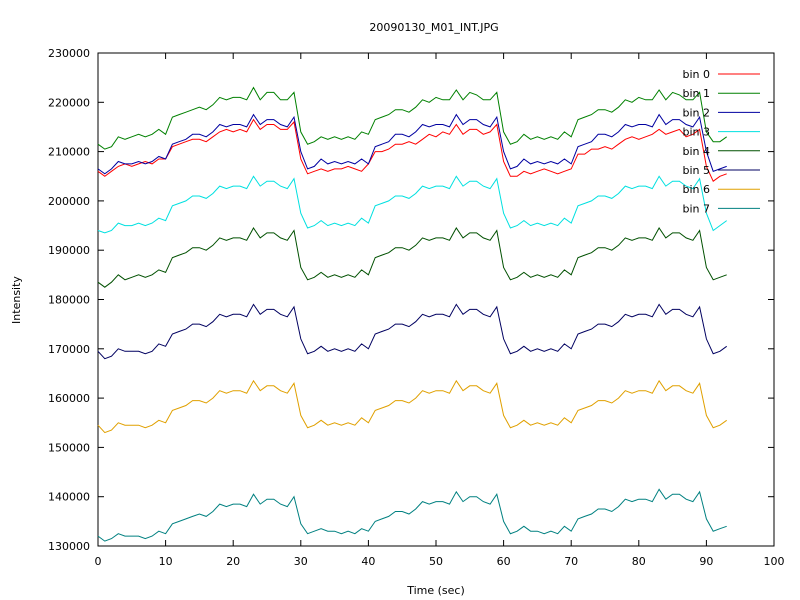  What do you see at coordinates (69, 102) in the screenshot?
I see `y-tick-label: 220000` at bounding box center [69, 102].